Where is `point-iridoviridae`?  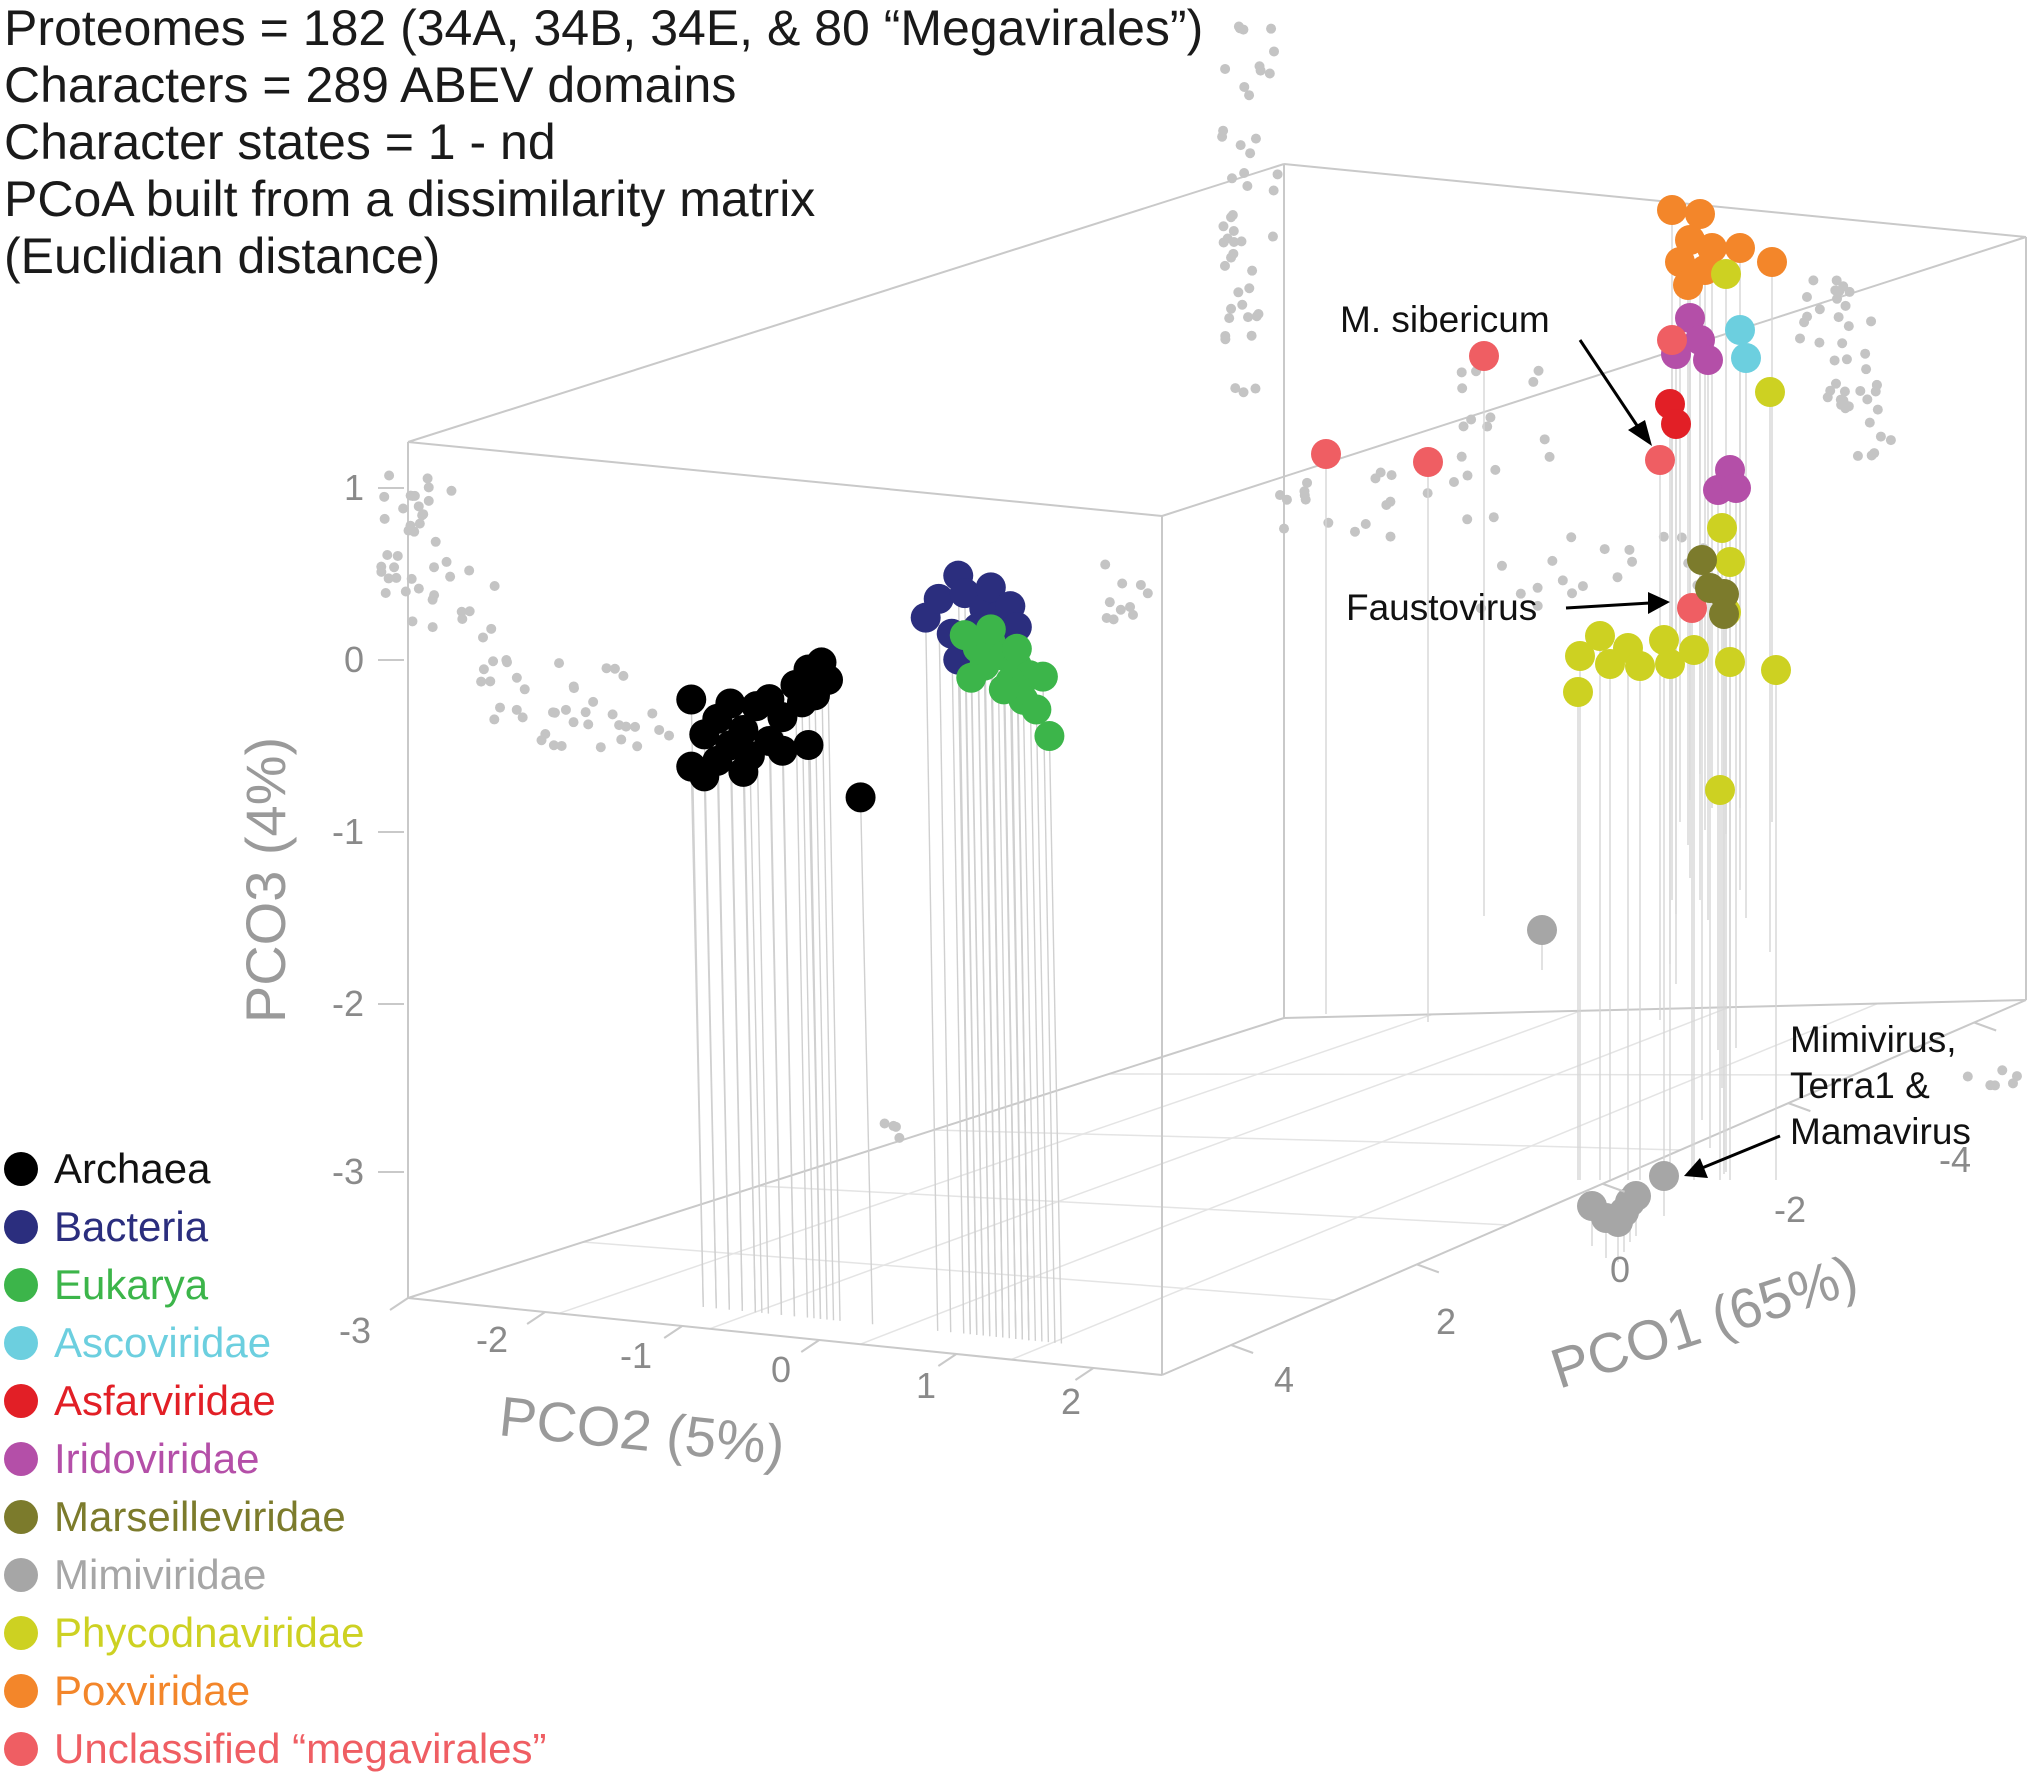 point-iridoviridae is located at coordinates (1736, 488).